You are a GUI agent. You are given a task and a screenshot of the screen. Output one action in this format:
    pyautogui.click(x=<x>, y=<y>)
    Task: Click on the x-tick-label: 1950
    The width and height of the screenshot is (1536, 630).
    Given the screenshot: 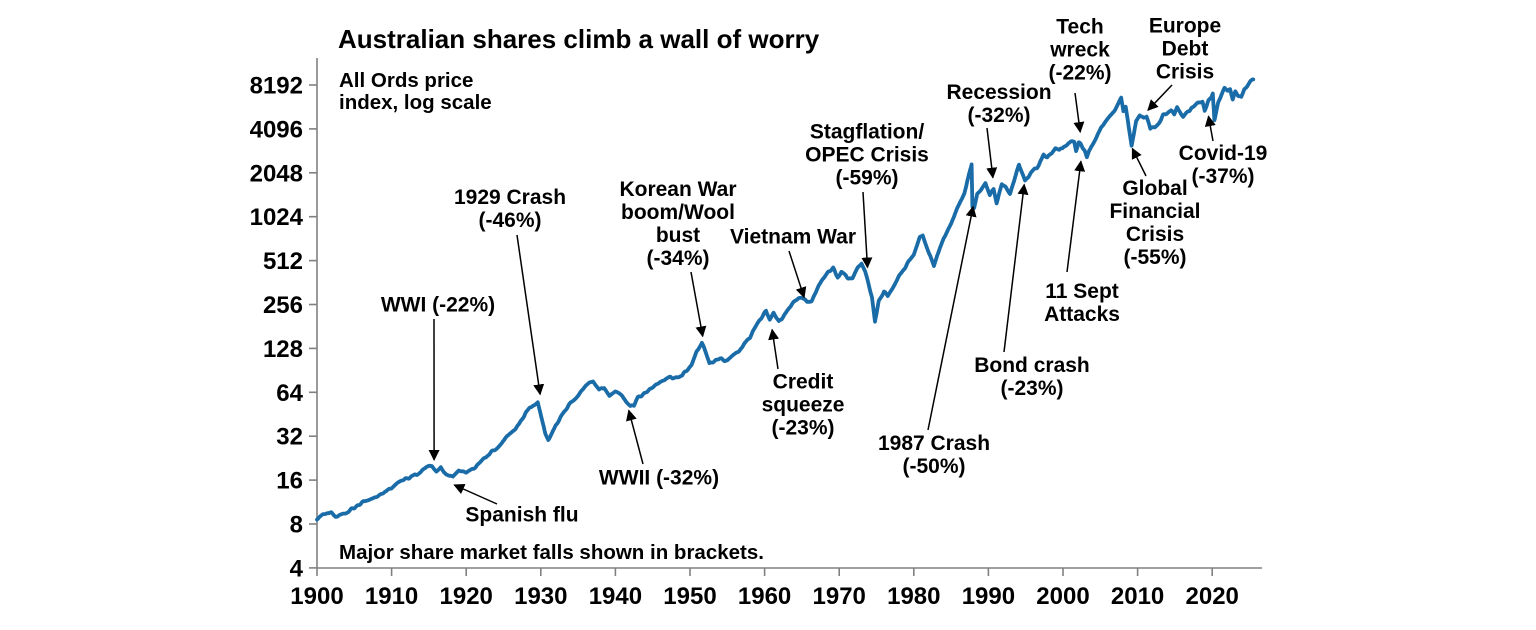 What is the action you would take?
    pyautogui.click(x=689, y=596)
    